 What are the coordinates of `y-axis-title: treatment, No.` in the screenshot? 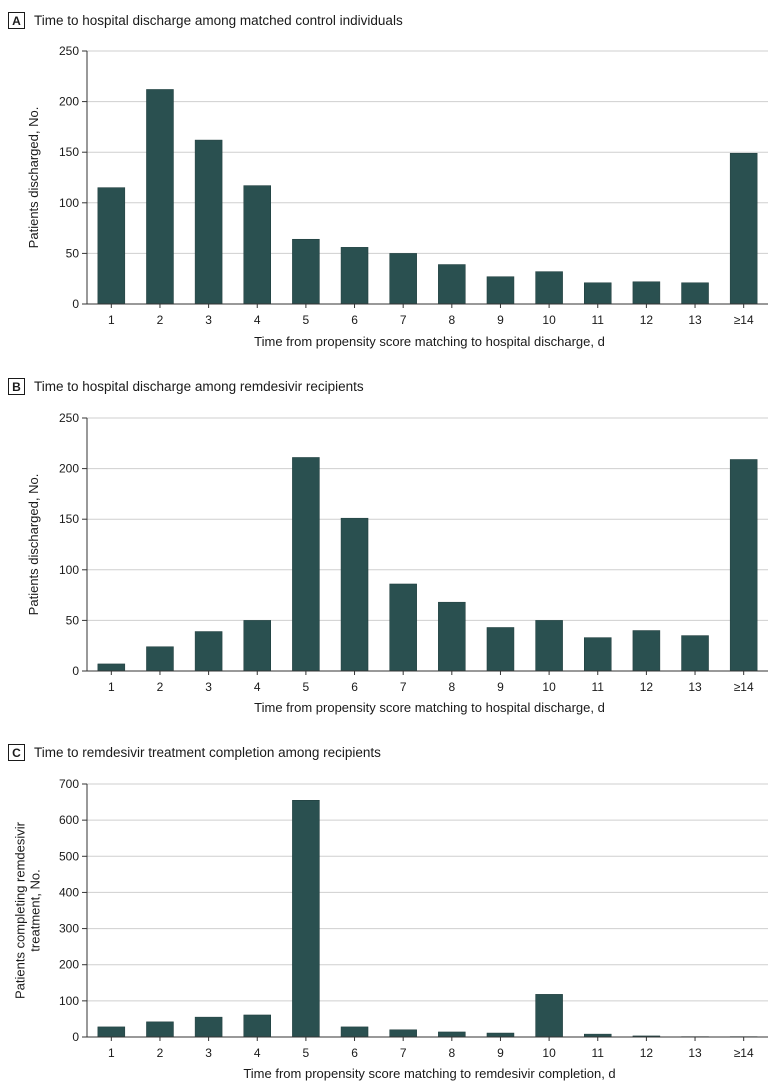 It's located at (35, 910).